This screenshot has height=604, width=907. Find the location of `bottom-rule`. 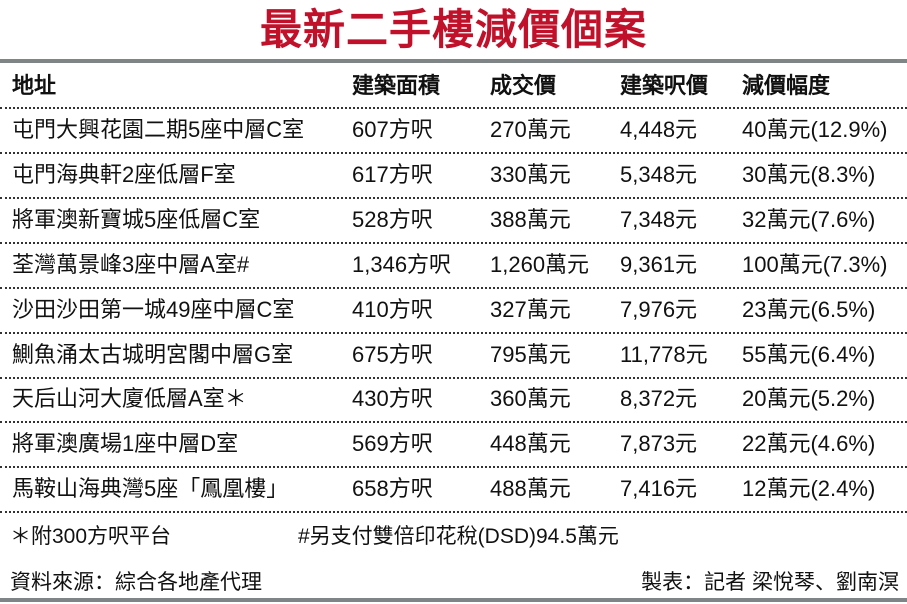

bottom-rule is located at coordinates (453, 600).